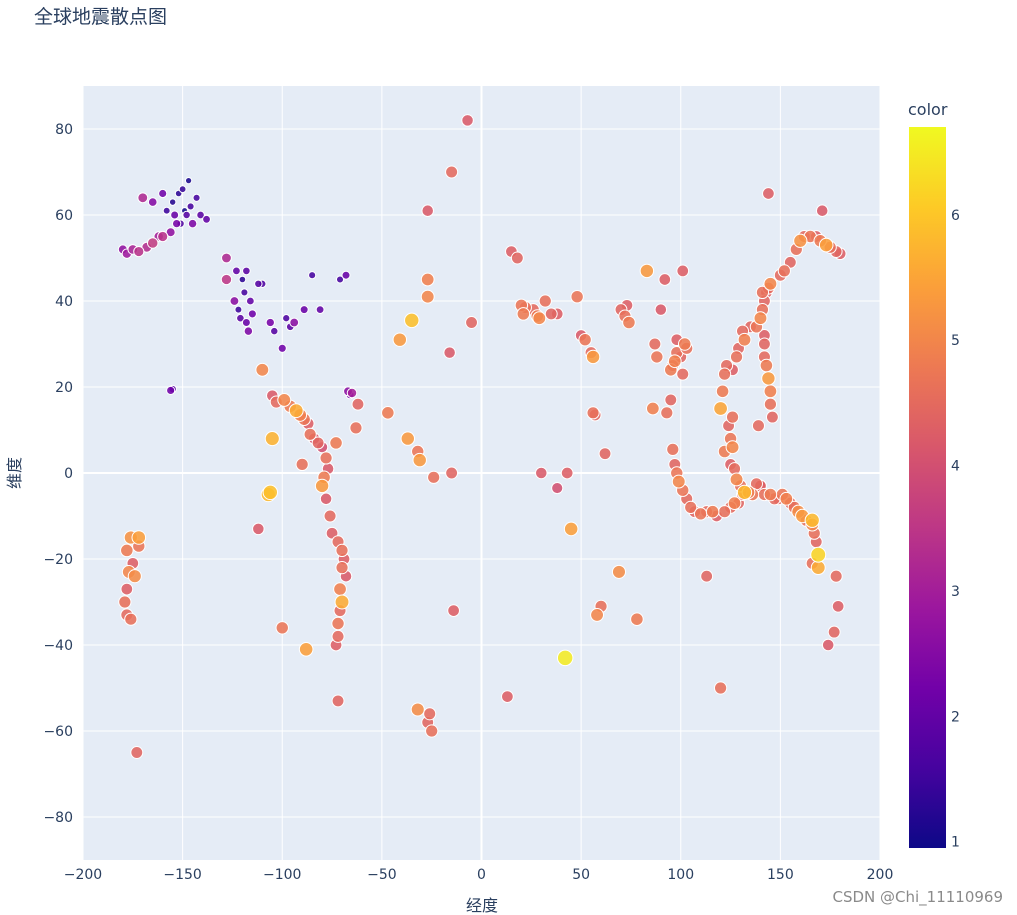 Image resolution: width=1017 pixels, height=915 pixels. What do you see at coordinates (64, 130) in the screenshot?
I see `y-tick-label: 80` at bounding box center [64, 130].